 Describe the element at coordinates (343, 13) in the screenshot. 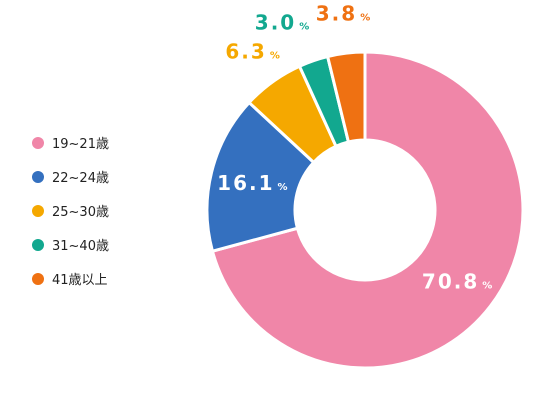

I see `data-label-5: 3.8%` at that location.